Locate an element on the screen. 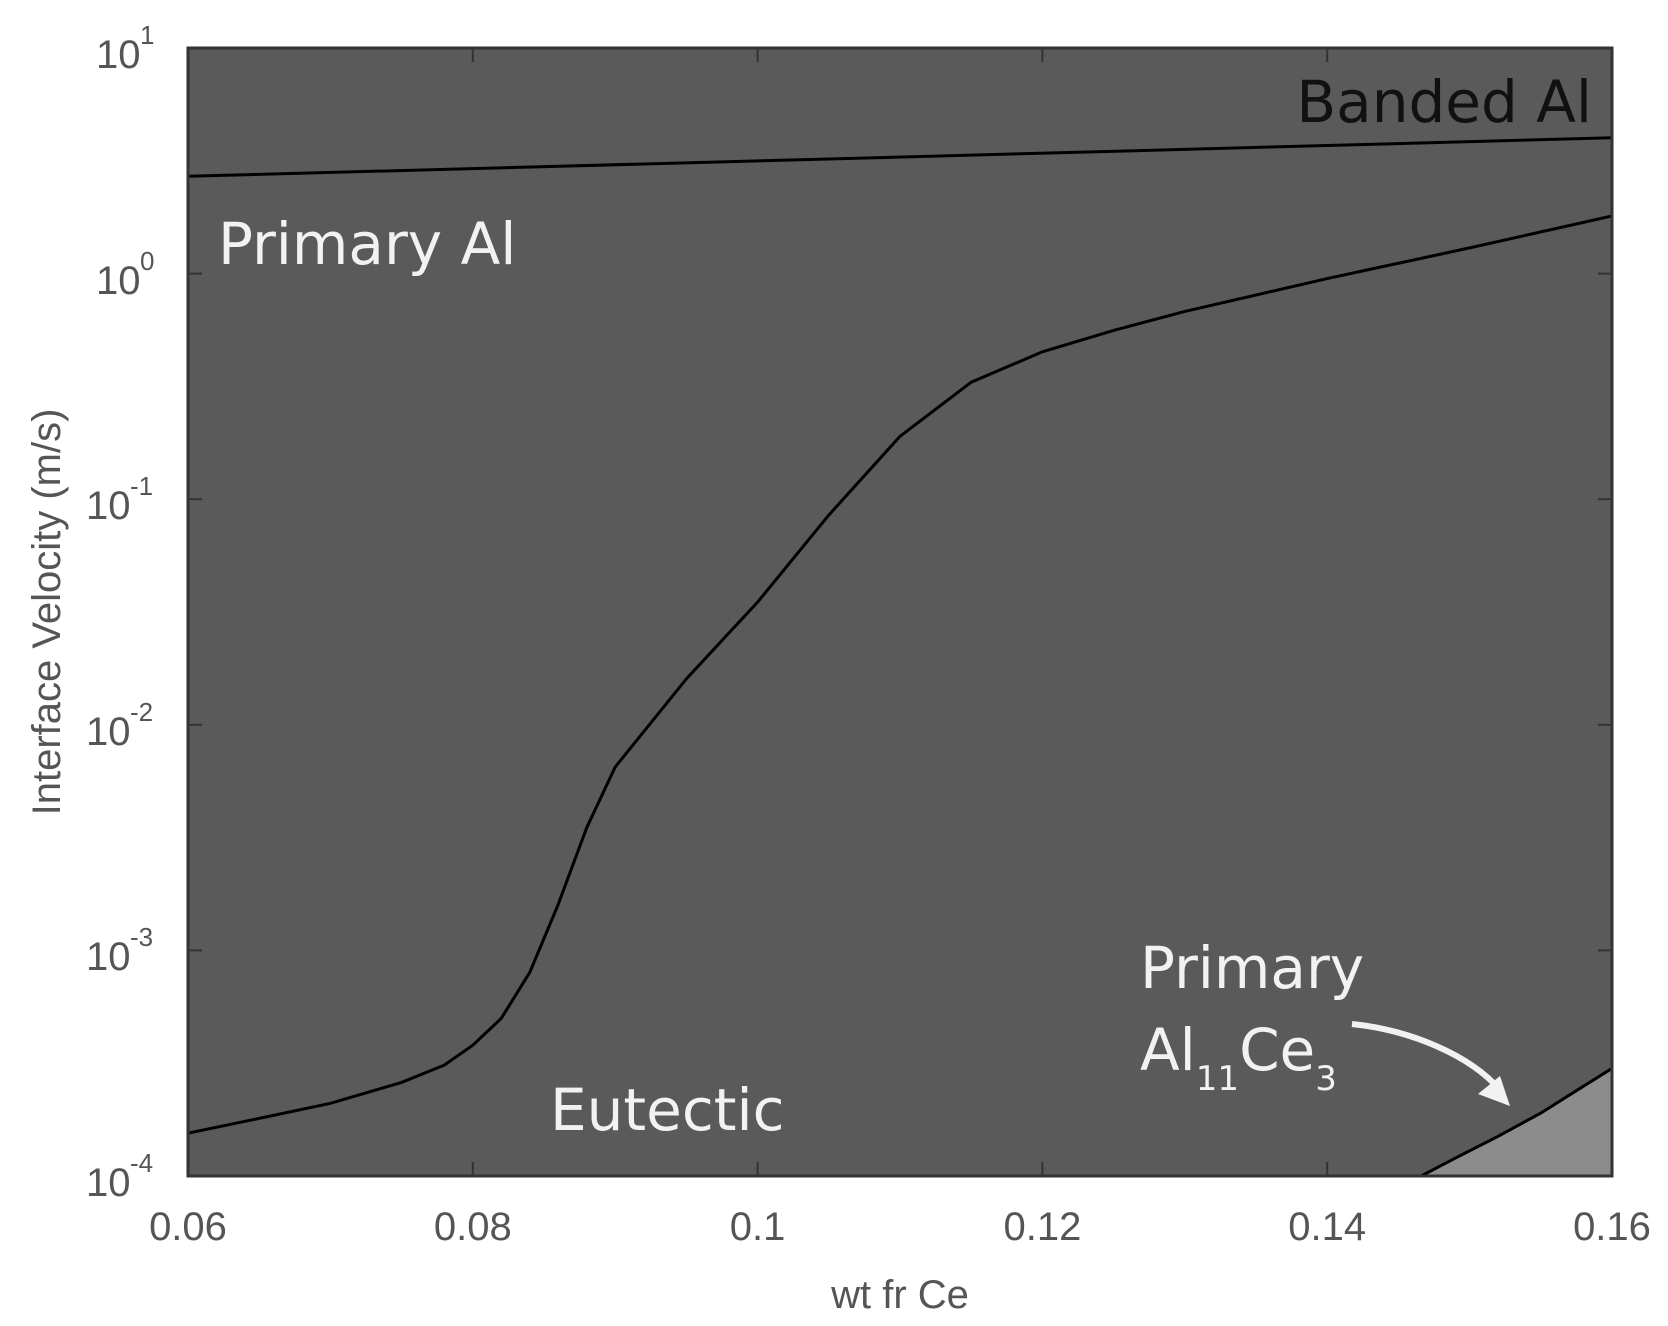  x-axis-label: wt fr Ce is located at coordinates (899, 1295).